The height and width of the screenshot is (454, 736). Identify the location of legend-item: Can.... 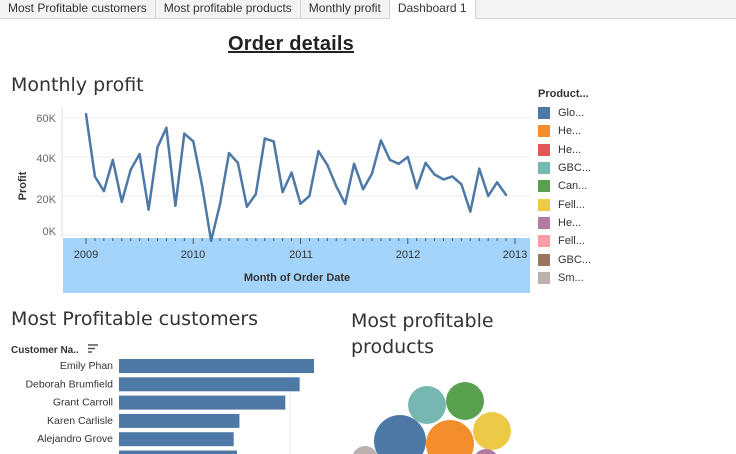
(573, 186).